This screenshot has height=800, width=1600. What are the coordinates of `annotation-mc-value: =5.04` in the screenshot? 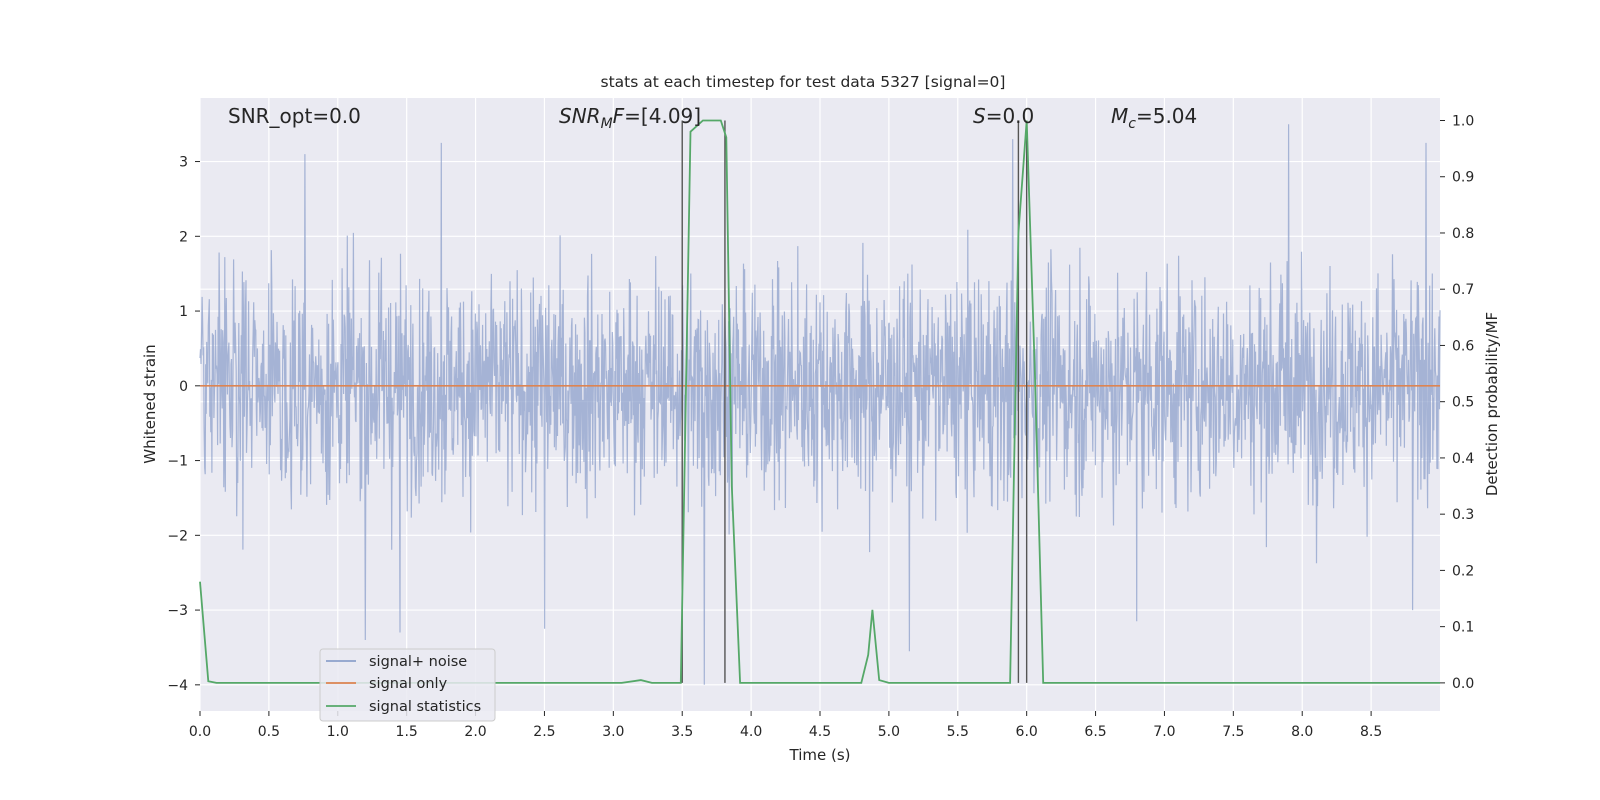 It's located at (1166, 116).